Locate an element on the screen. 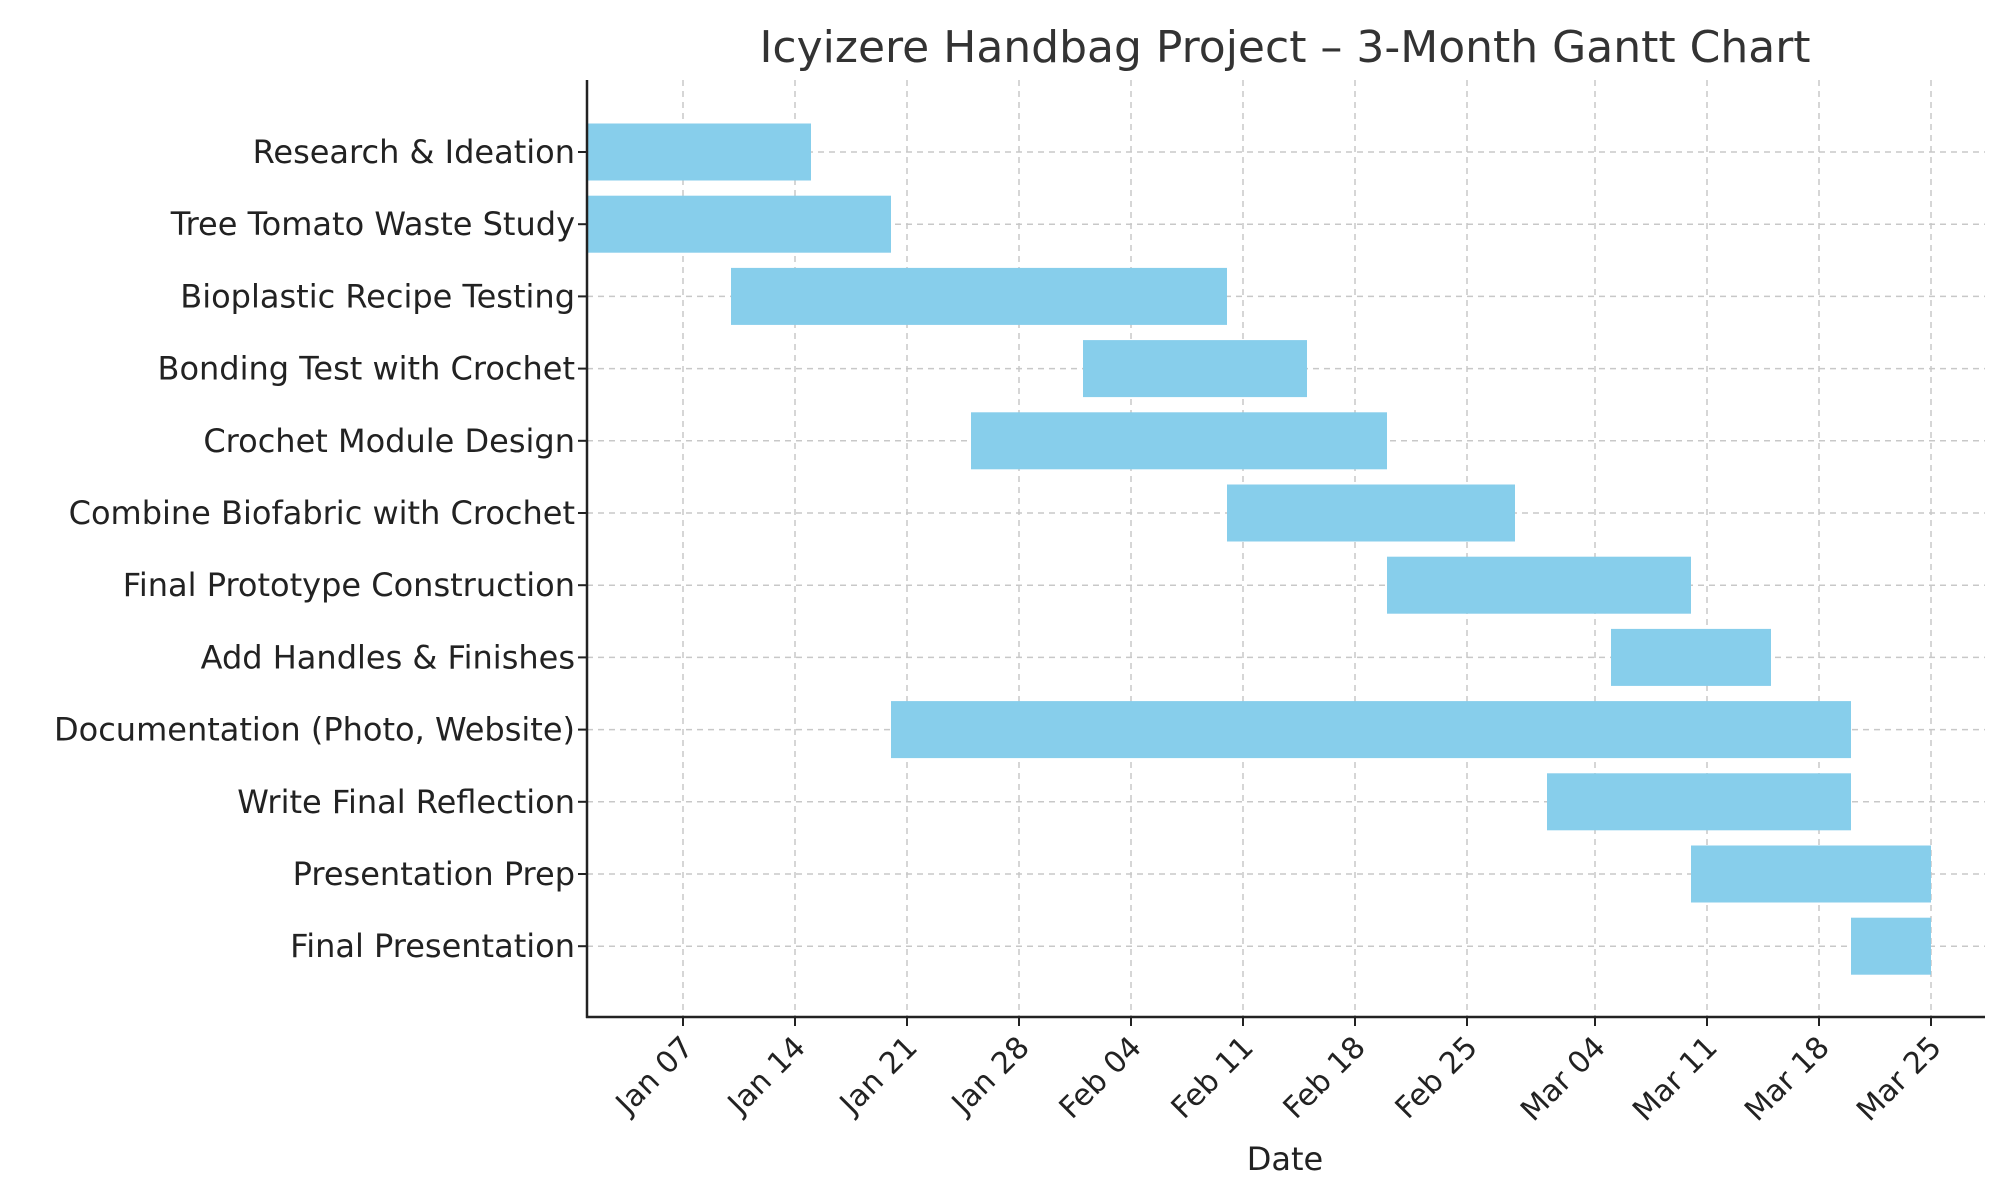  x-tick-label: Jan 14 is located at coordinates (766, 1076).